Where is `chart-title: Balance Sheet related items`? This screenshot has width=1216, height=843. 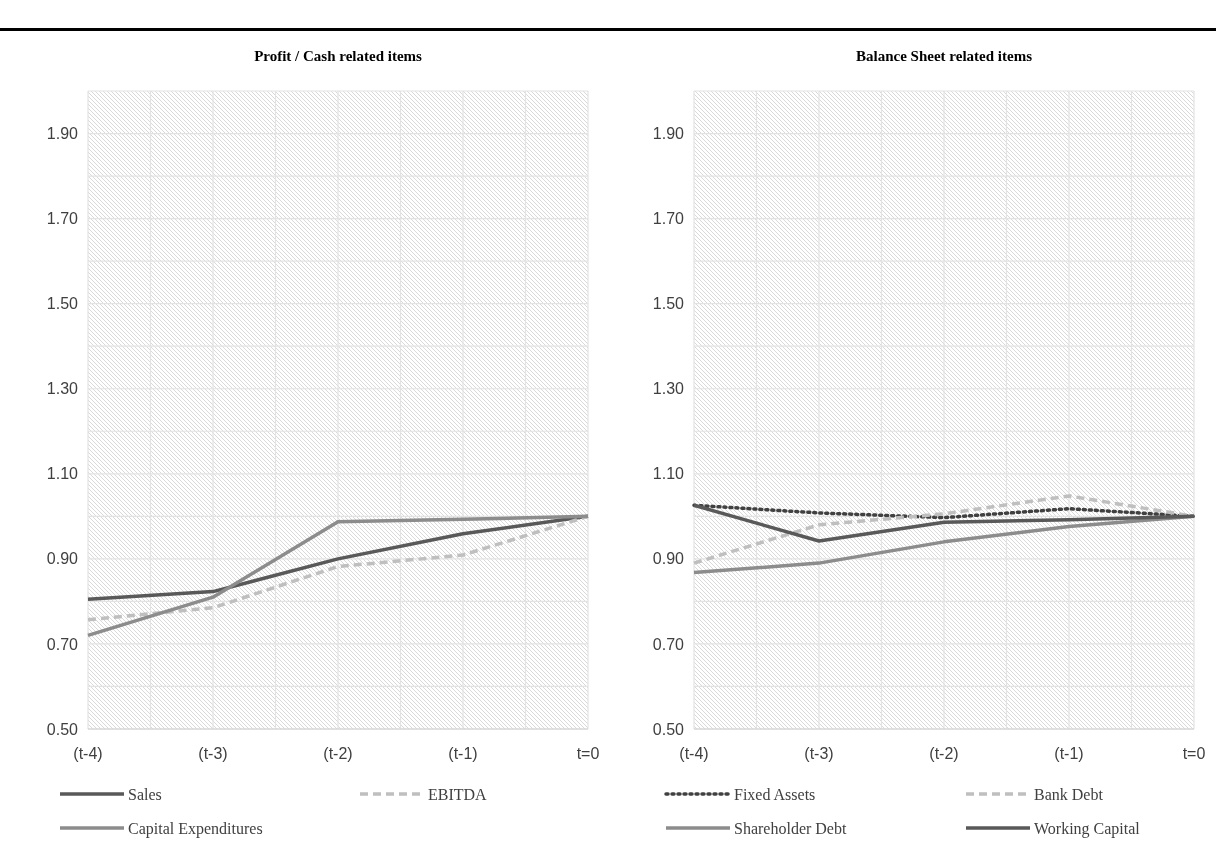 chart-title: Balance Sheet related items is located at coordinates (944, 56).